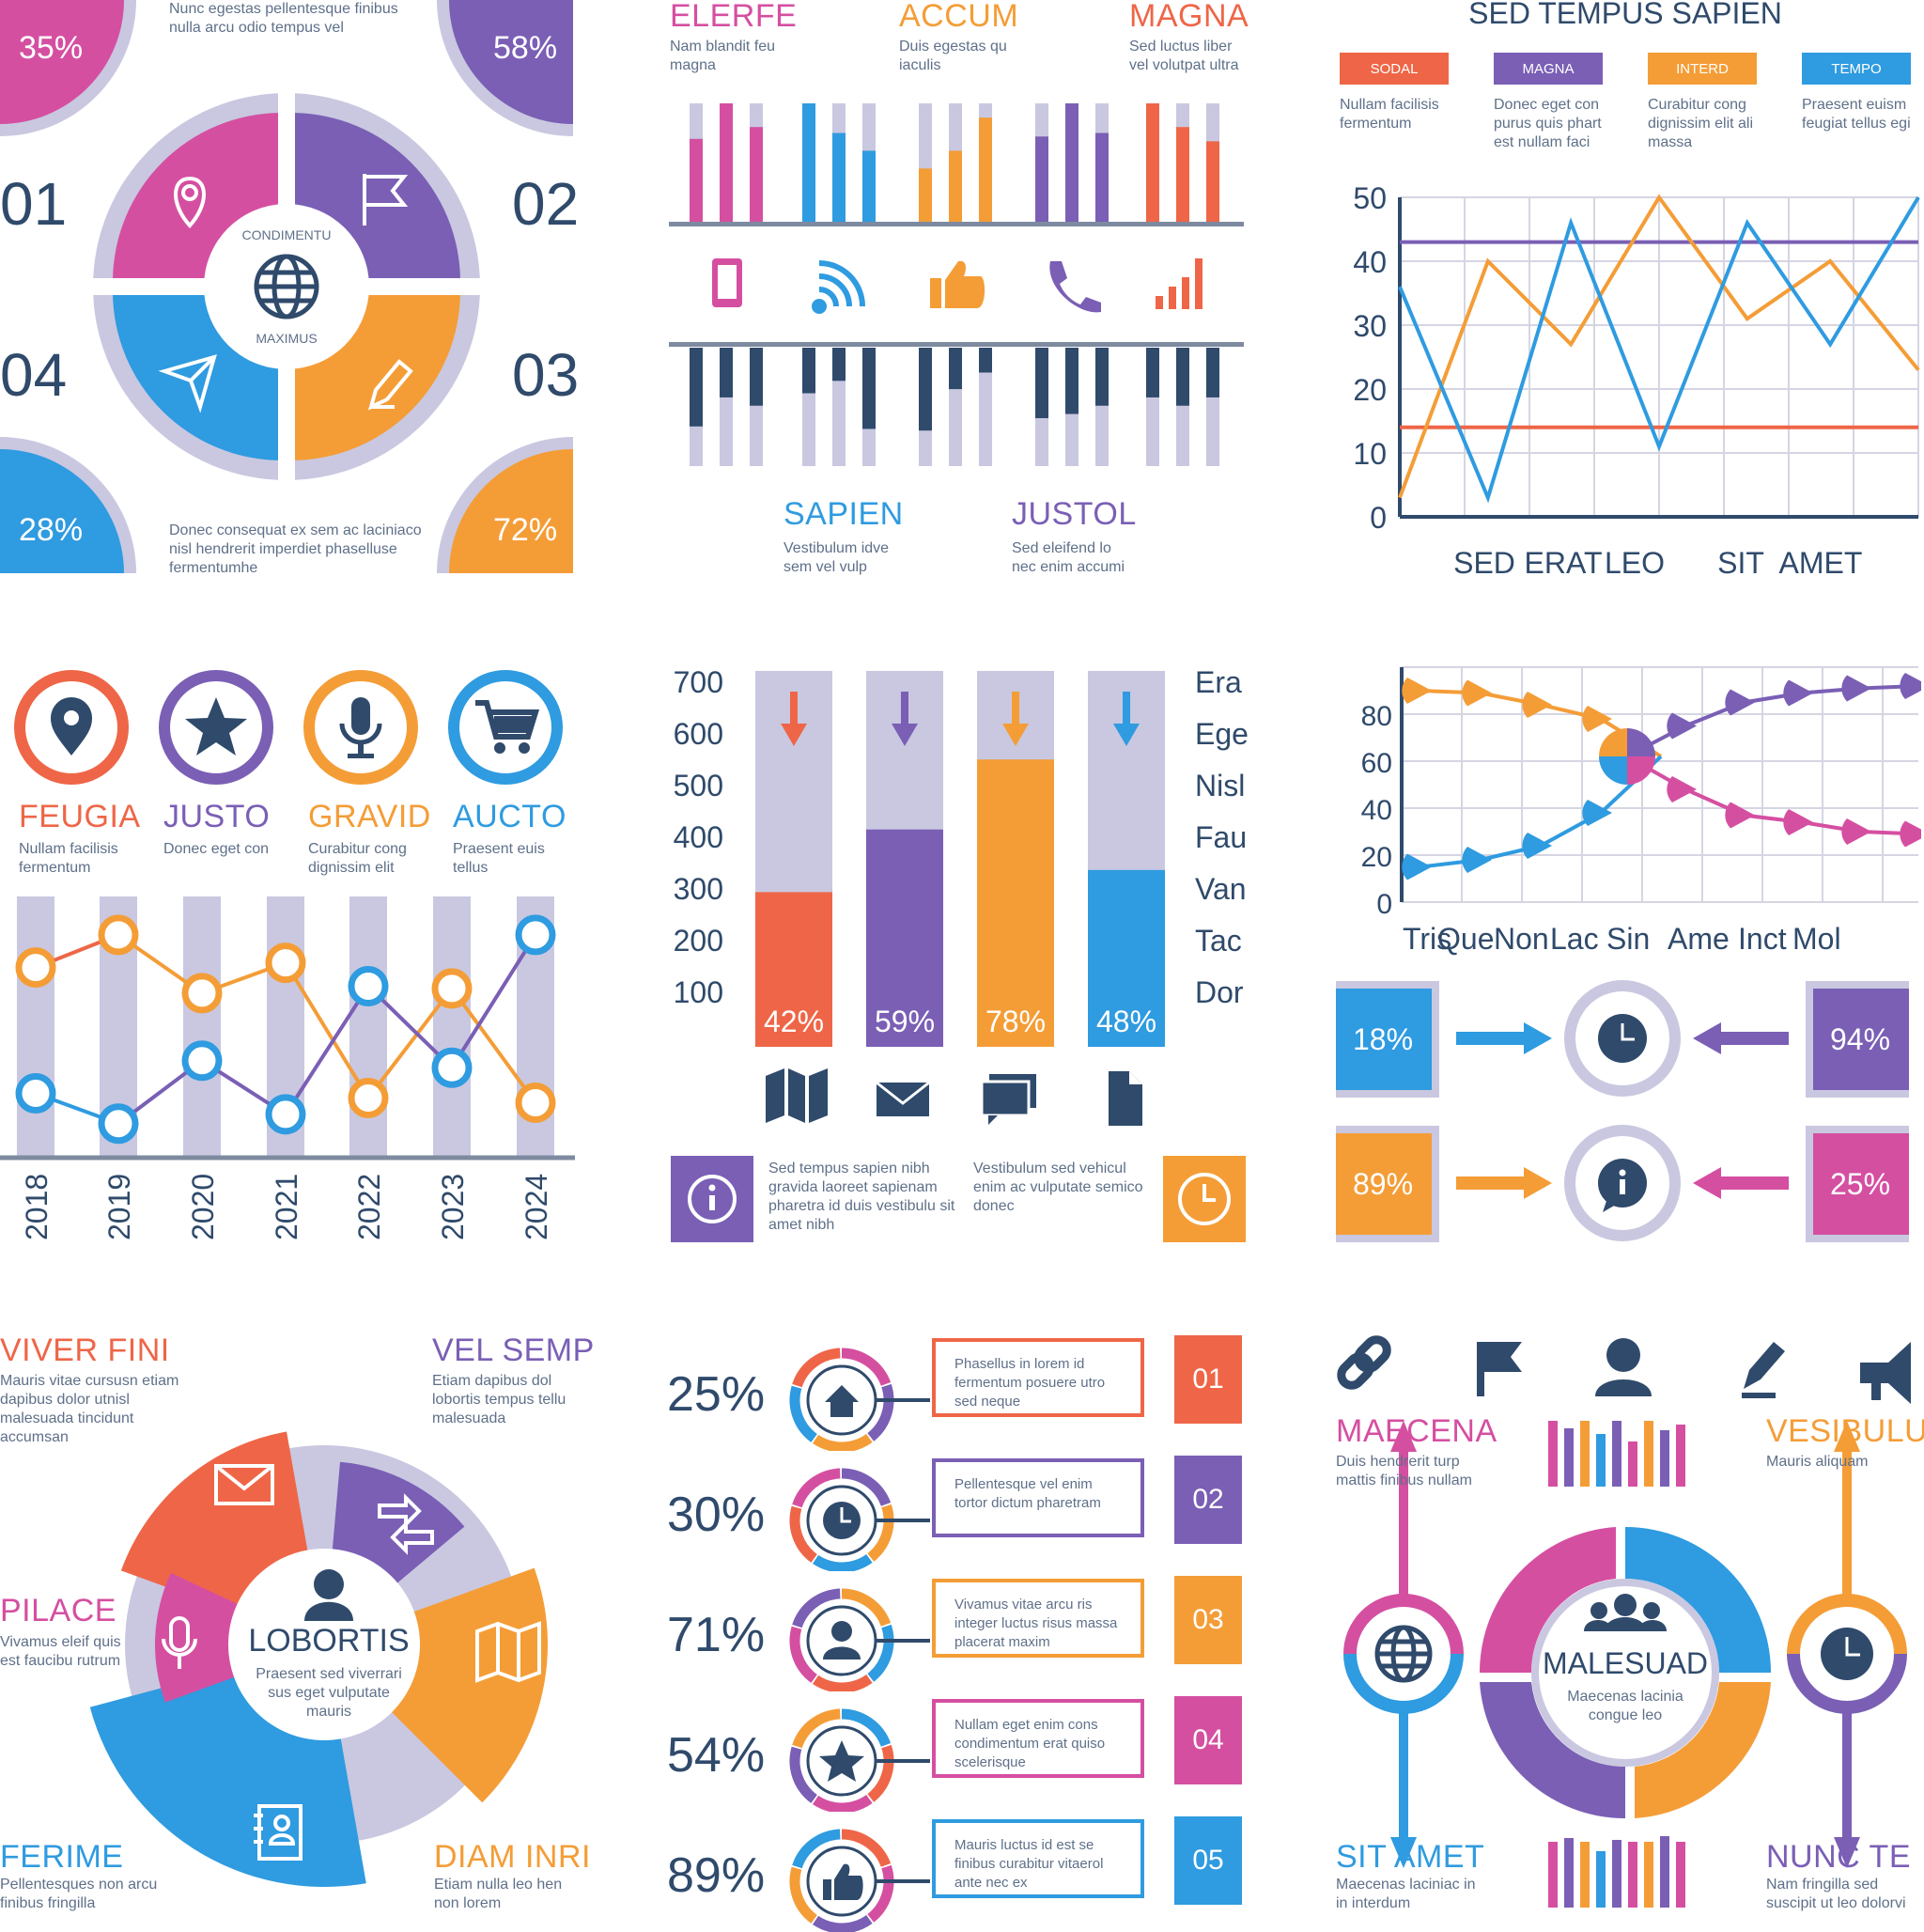 The image size is (1924, 1932). What do you see at coordinates (37, 1207) in the screenshot?
I see `chart2-xtick: 2018` at bounding box center [37, 1207].